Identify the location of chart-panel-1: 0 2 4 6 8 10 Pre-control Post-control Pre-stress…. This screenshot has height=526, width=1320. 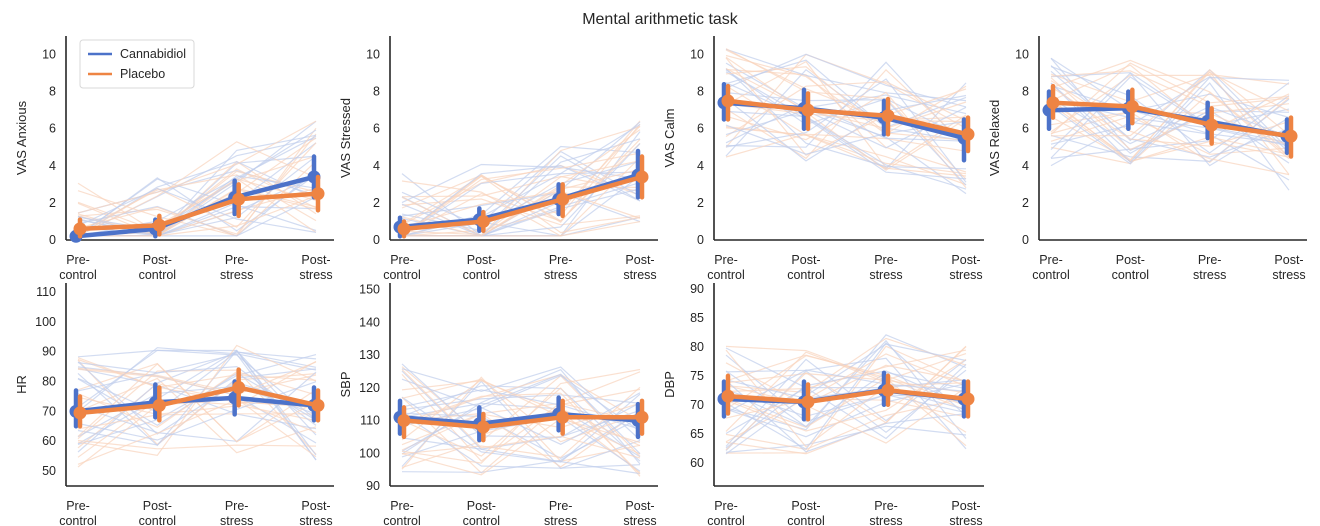
(174, 159).